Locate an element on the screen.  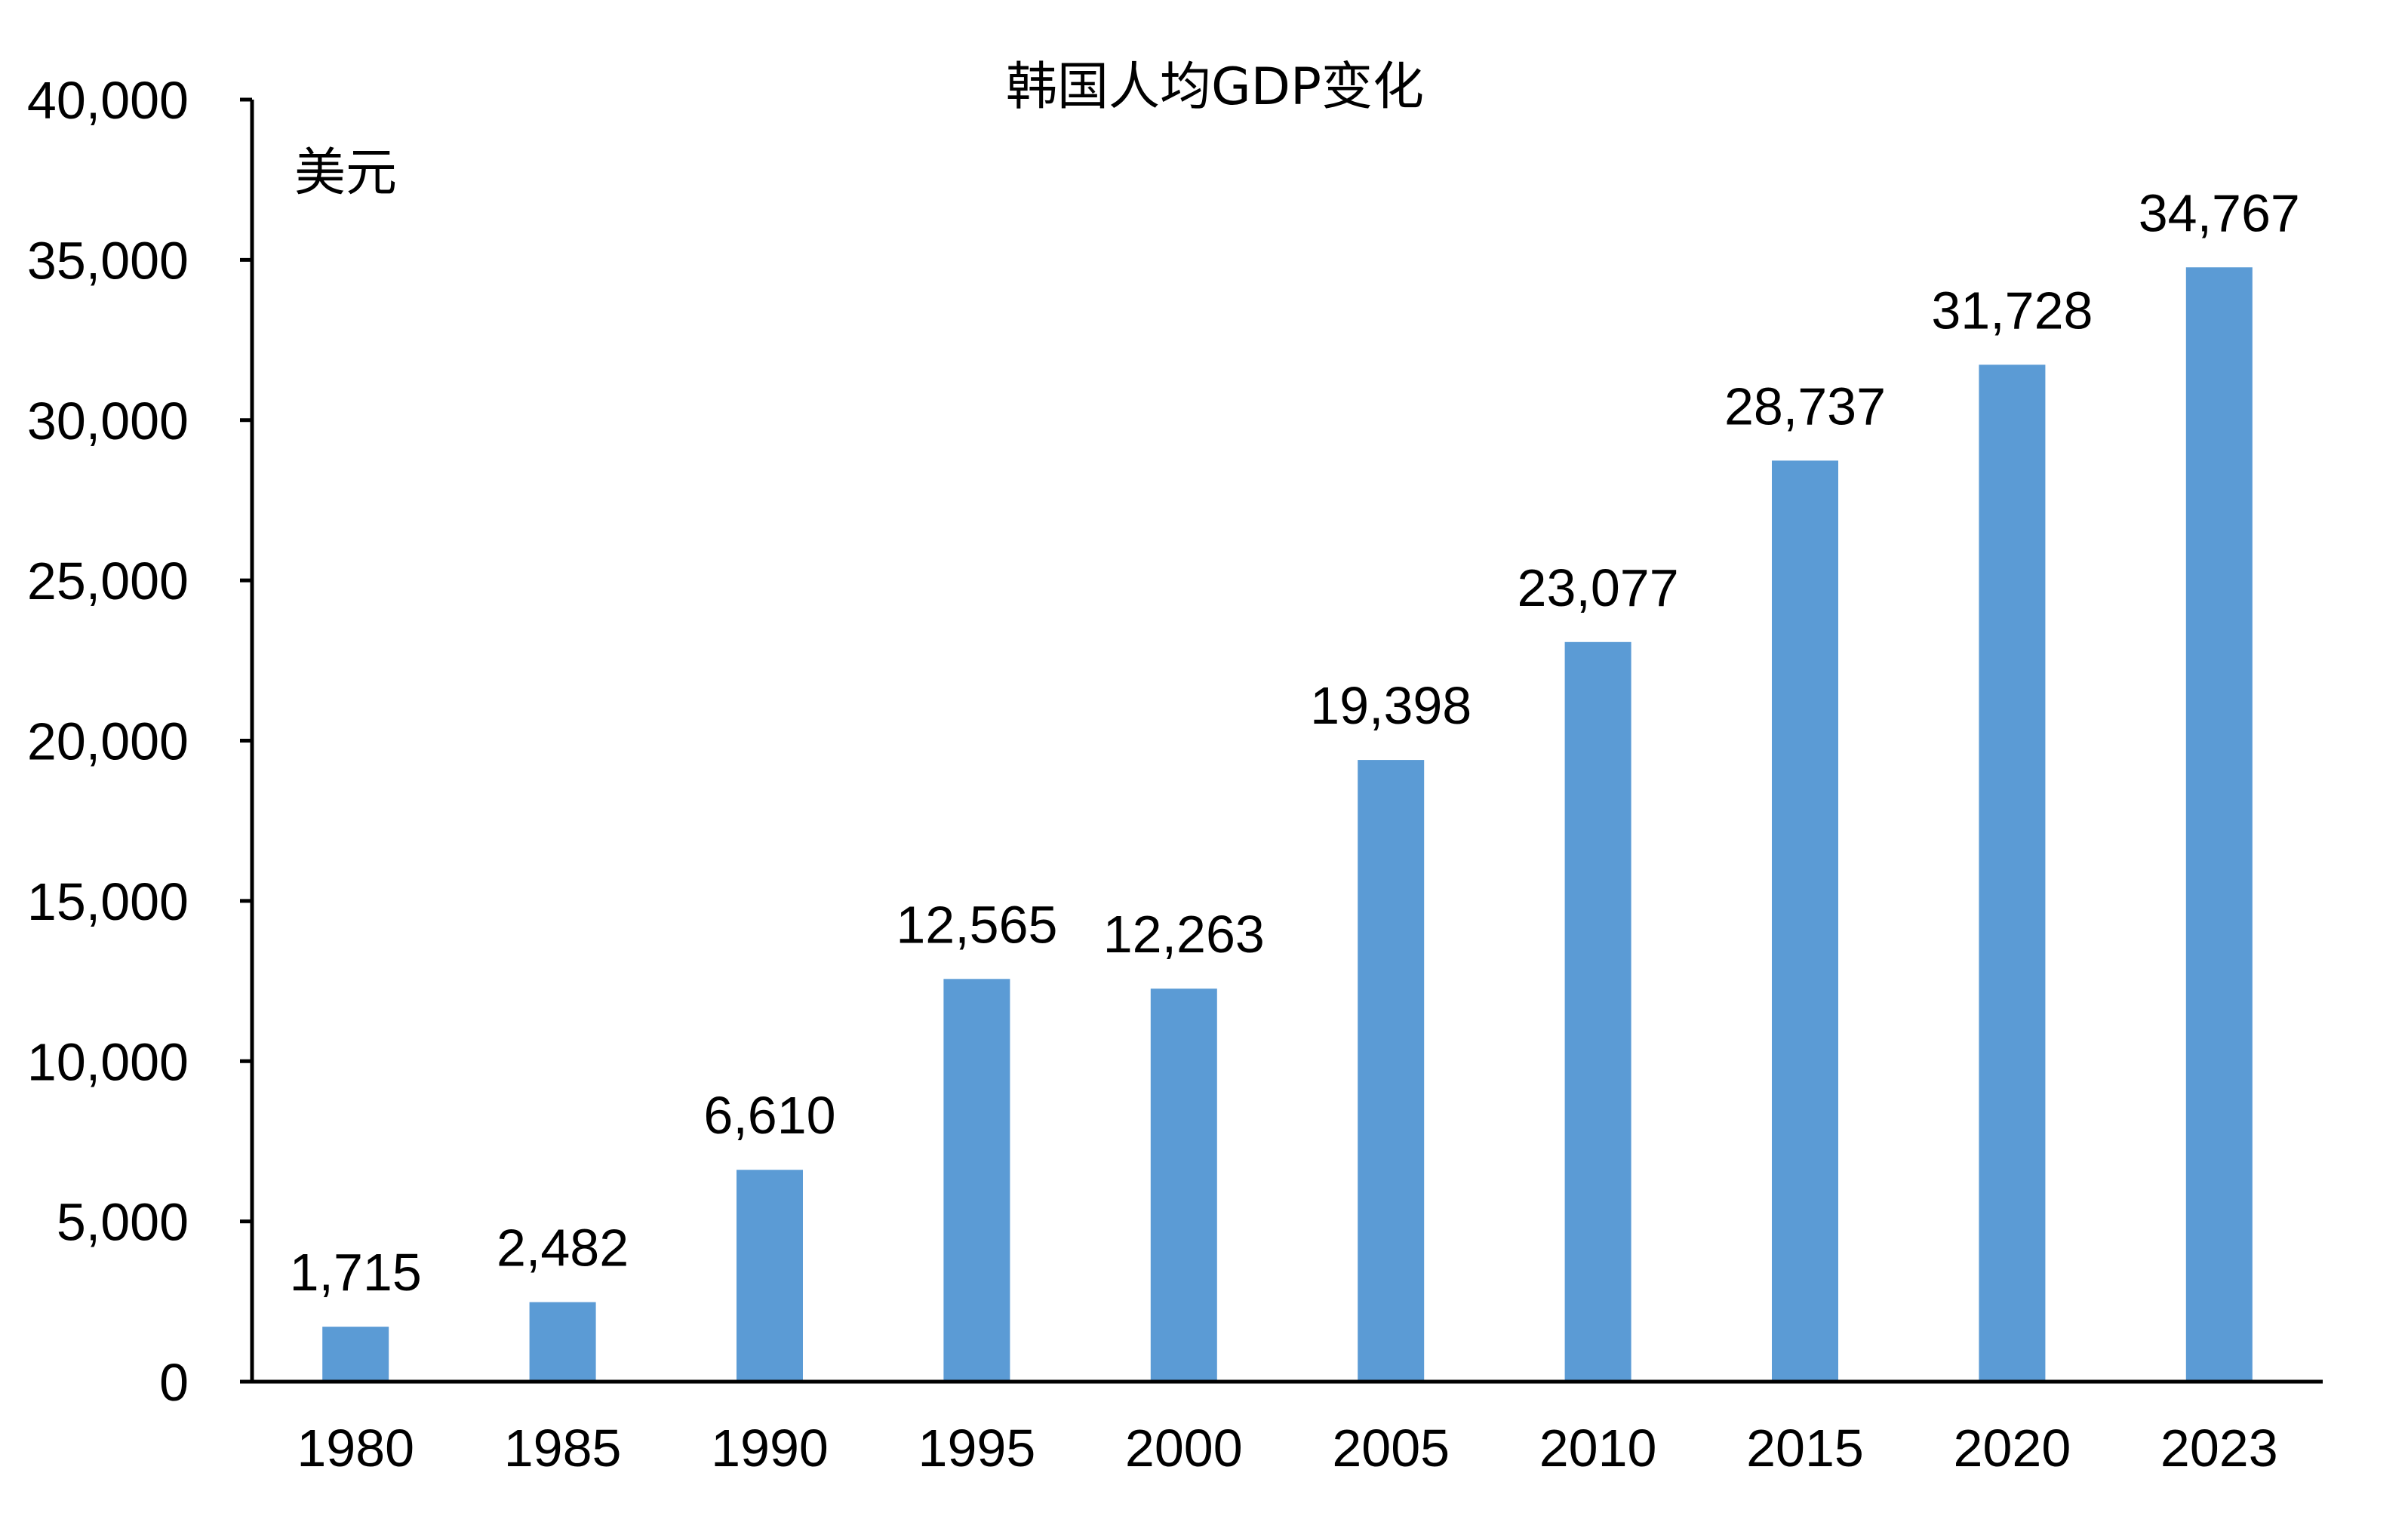
y-tick-label: 30,000 is located at coordinates (108, 421).